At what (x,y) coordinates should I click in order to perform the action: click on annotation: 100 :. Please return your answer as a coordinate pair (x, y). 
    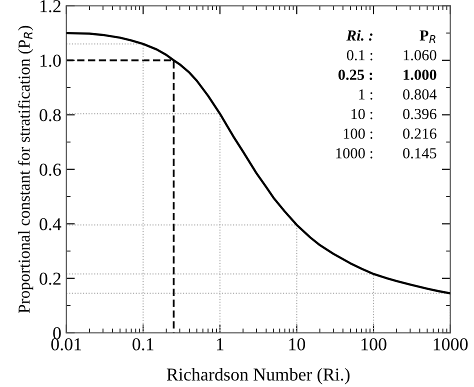
    Looking at the image, I should click on (358, 133).